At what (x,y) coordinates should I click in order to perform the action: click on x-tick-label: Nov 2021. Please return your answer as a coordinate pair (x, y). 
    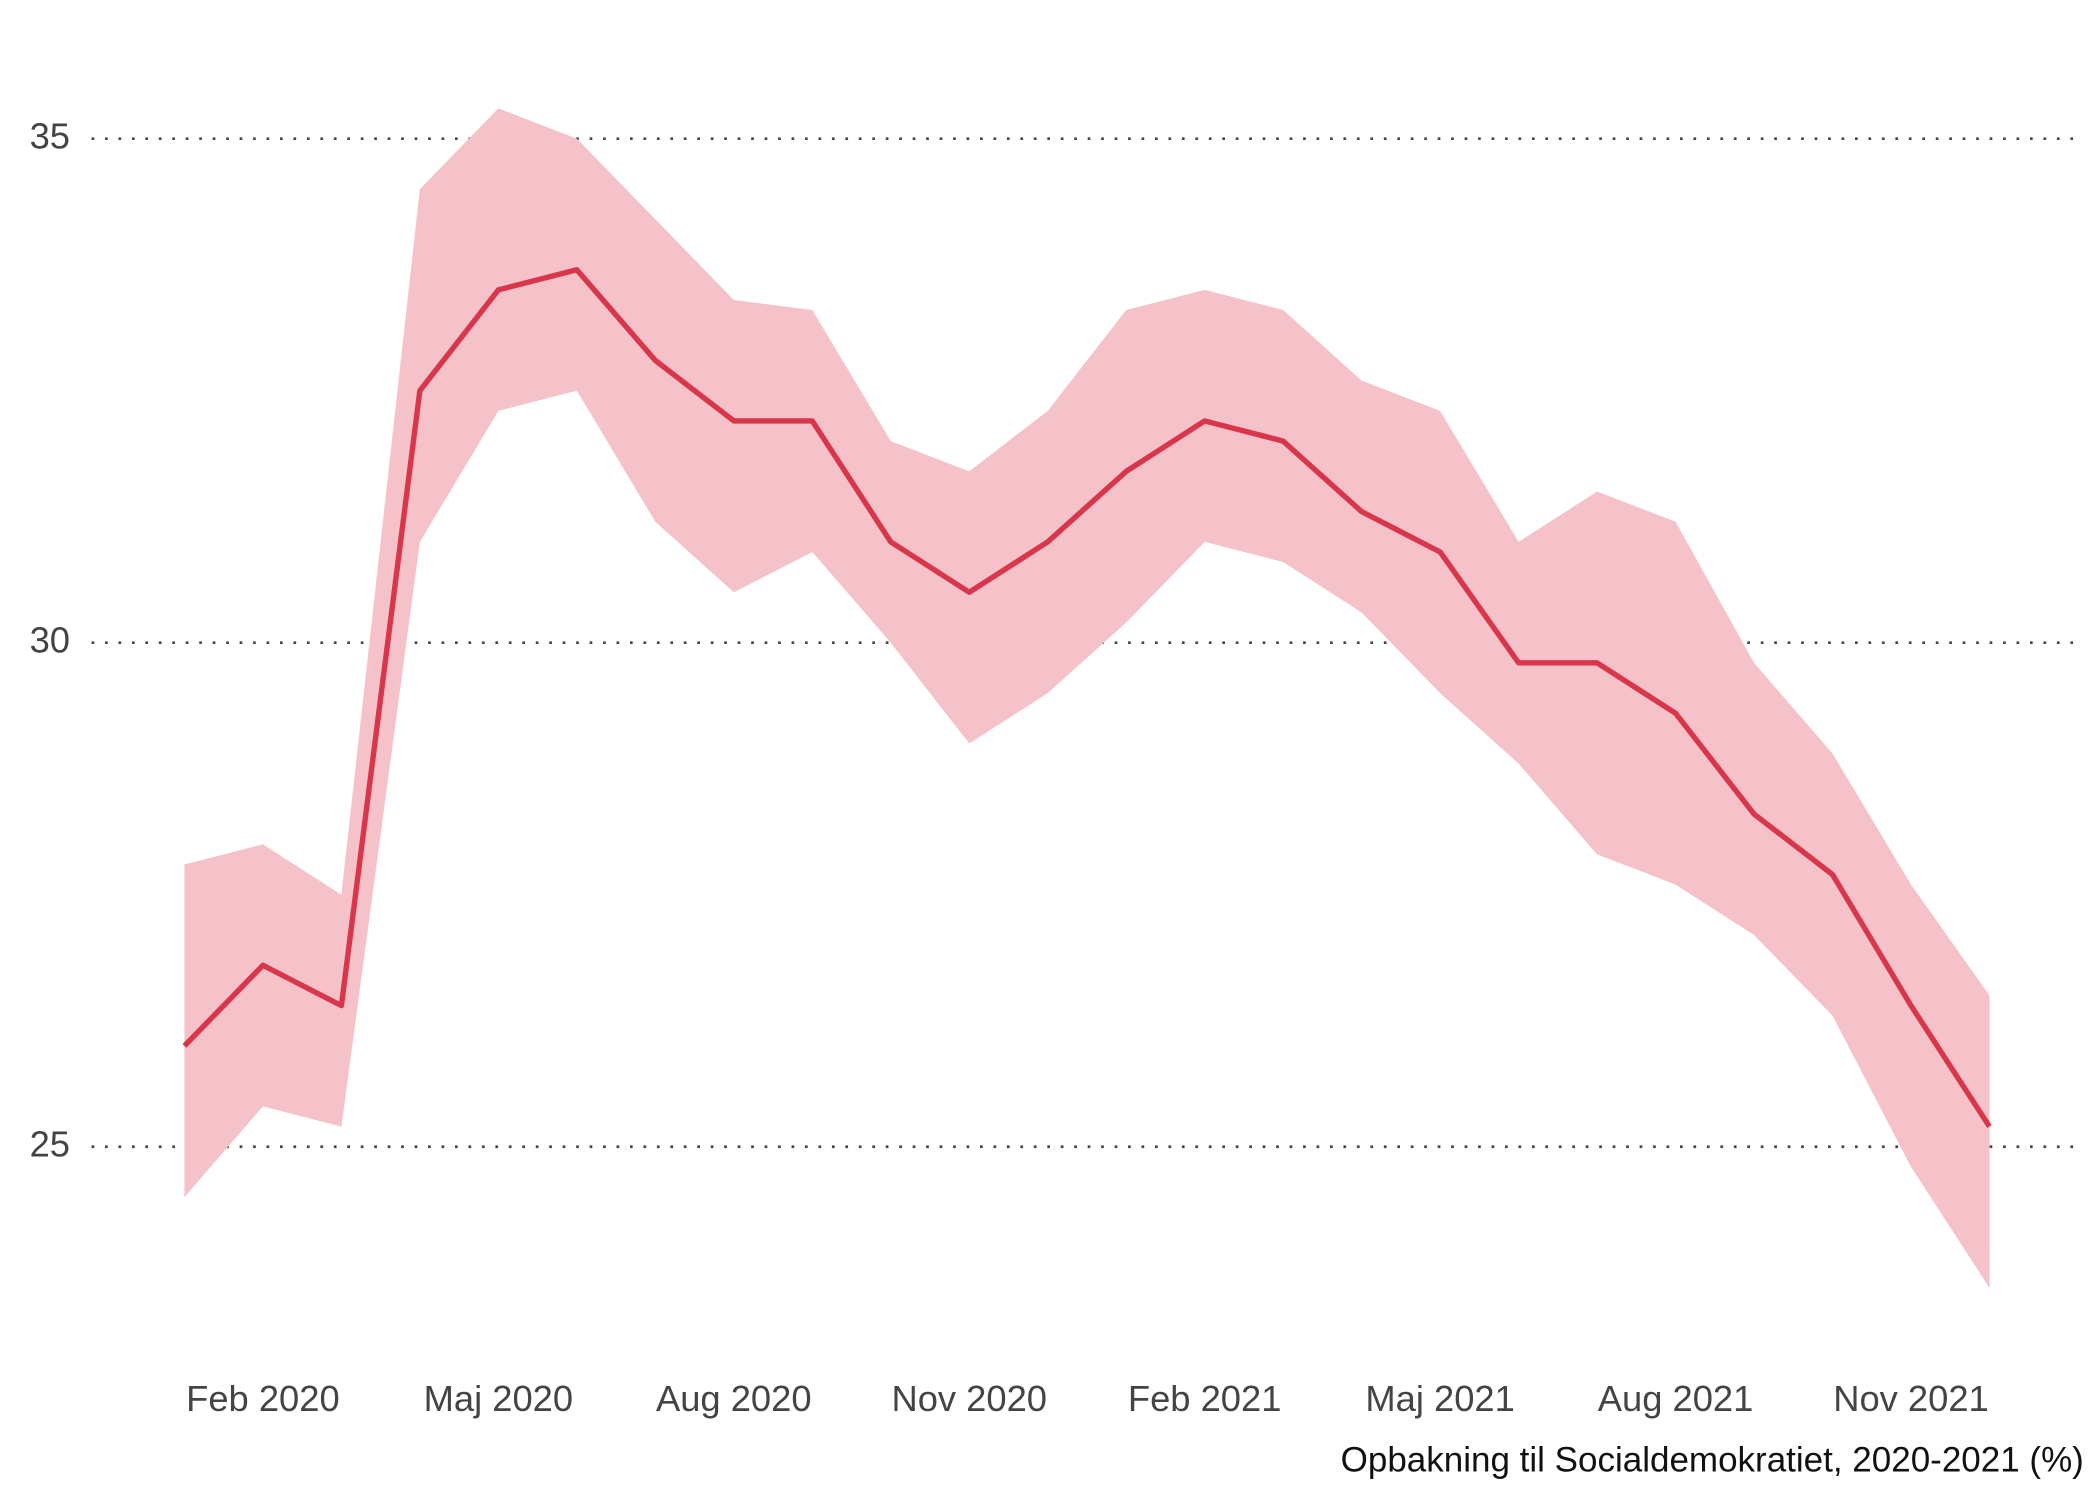
    Looking at the image, I should click on (1911, 1398).